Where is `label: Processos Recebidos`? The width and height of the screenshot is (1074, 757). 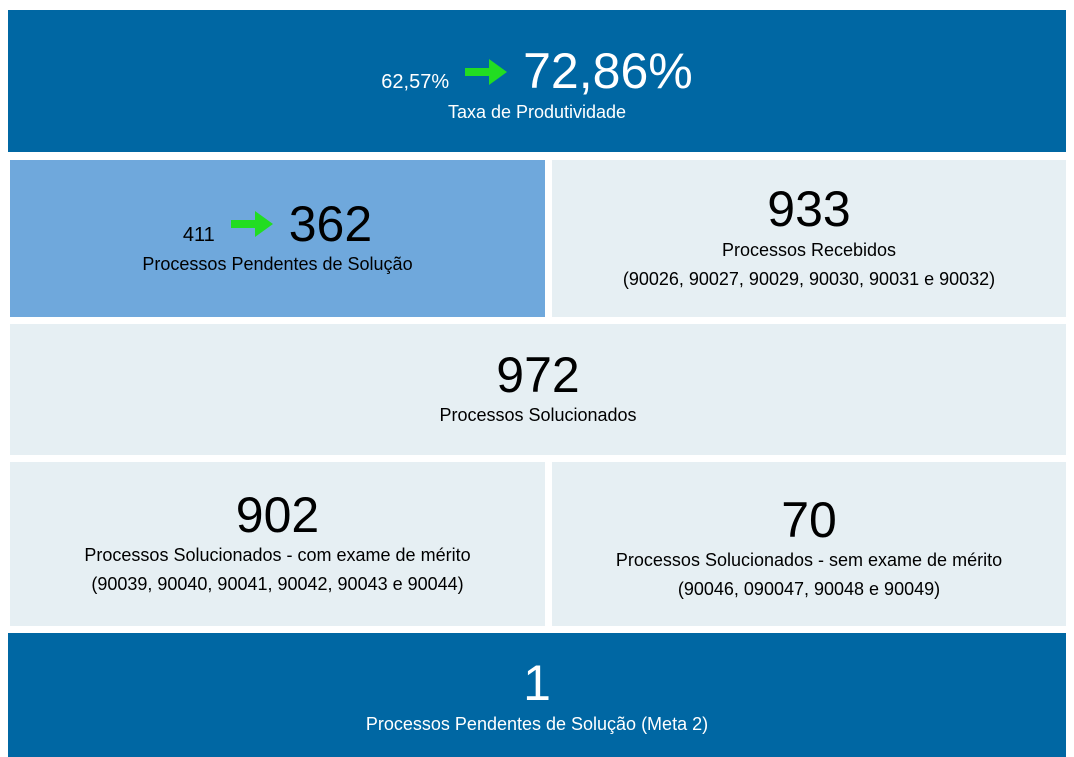 label: Processos Recebidos is located at coordinates (809, 249).